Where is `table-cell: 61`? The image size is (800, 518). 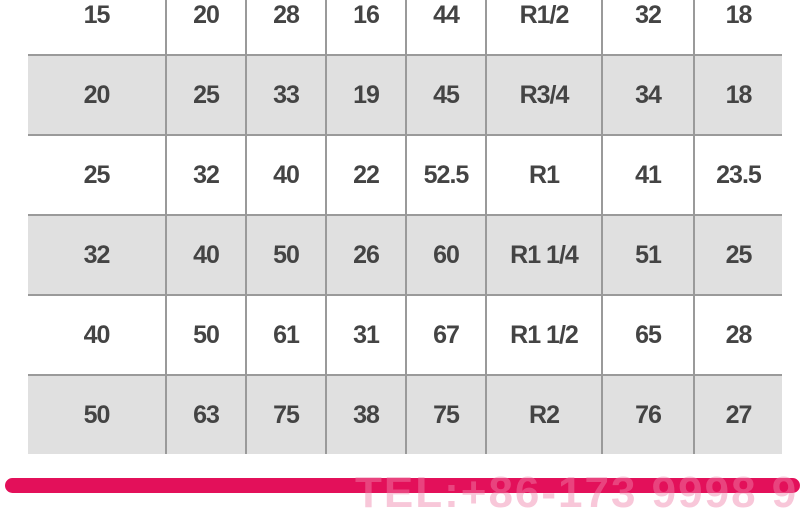
table-cell: 61 is located at coordinates (286, 335).